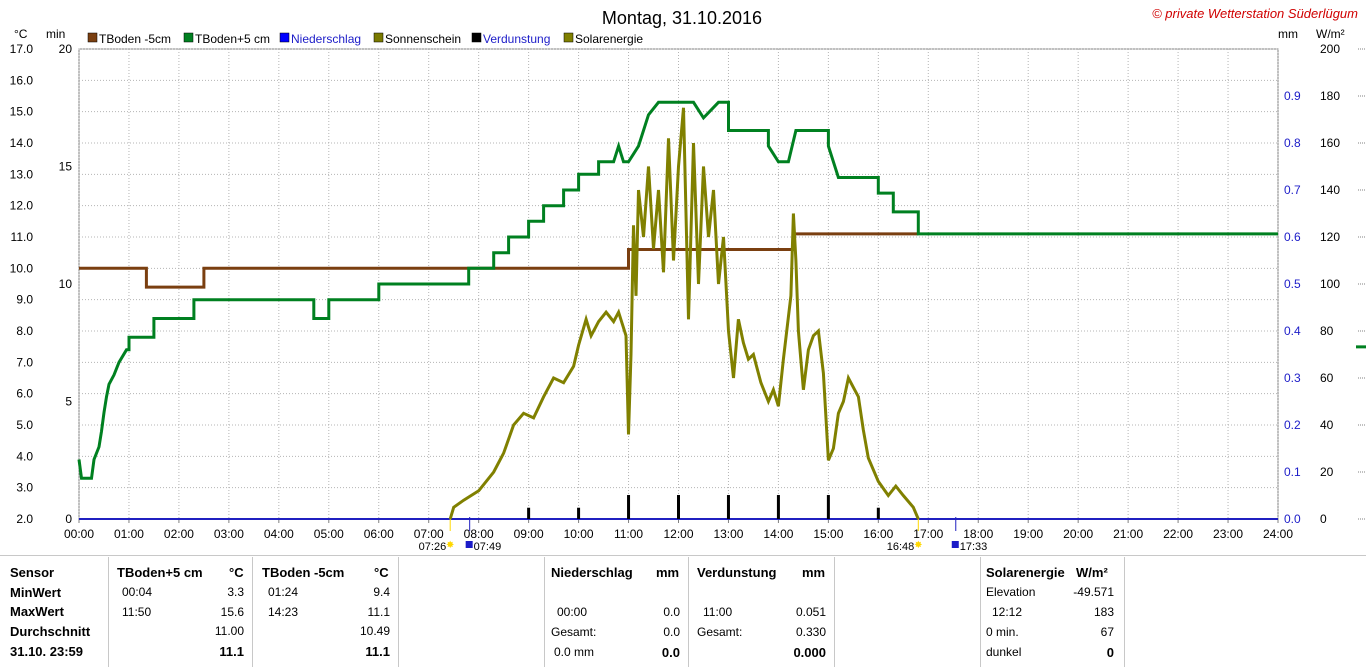 This screenshot has height=670, width=1366. I want to click on legend-swatch-niederschlag, so click(284, 37).